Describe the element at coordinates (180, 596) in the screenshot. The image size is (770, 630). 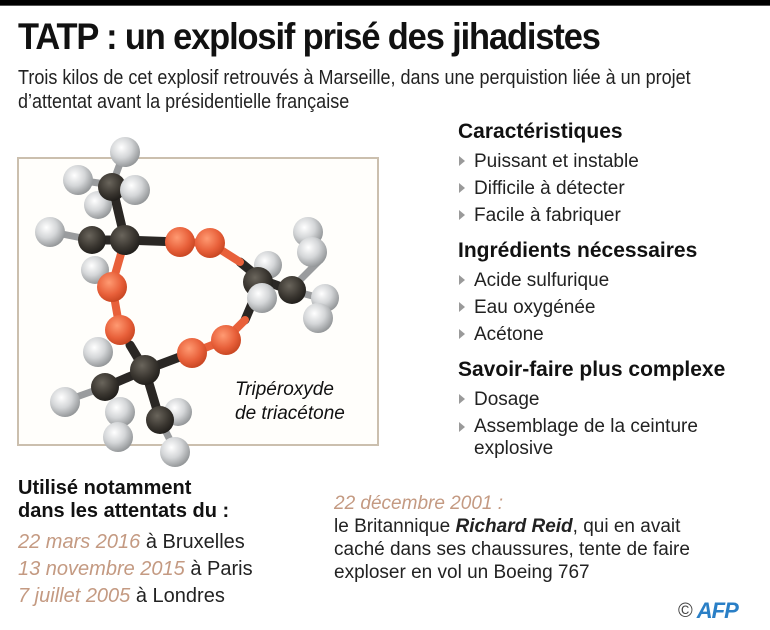
I see `attack-place: à Londres` at that location.